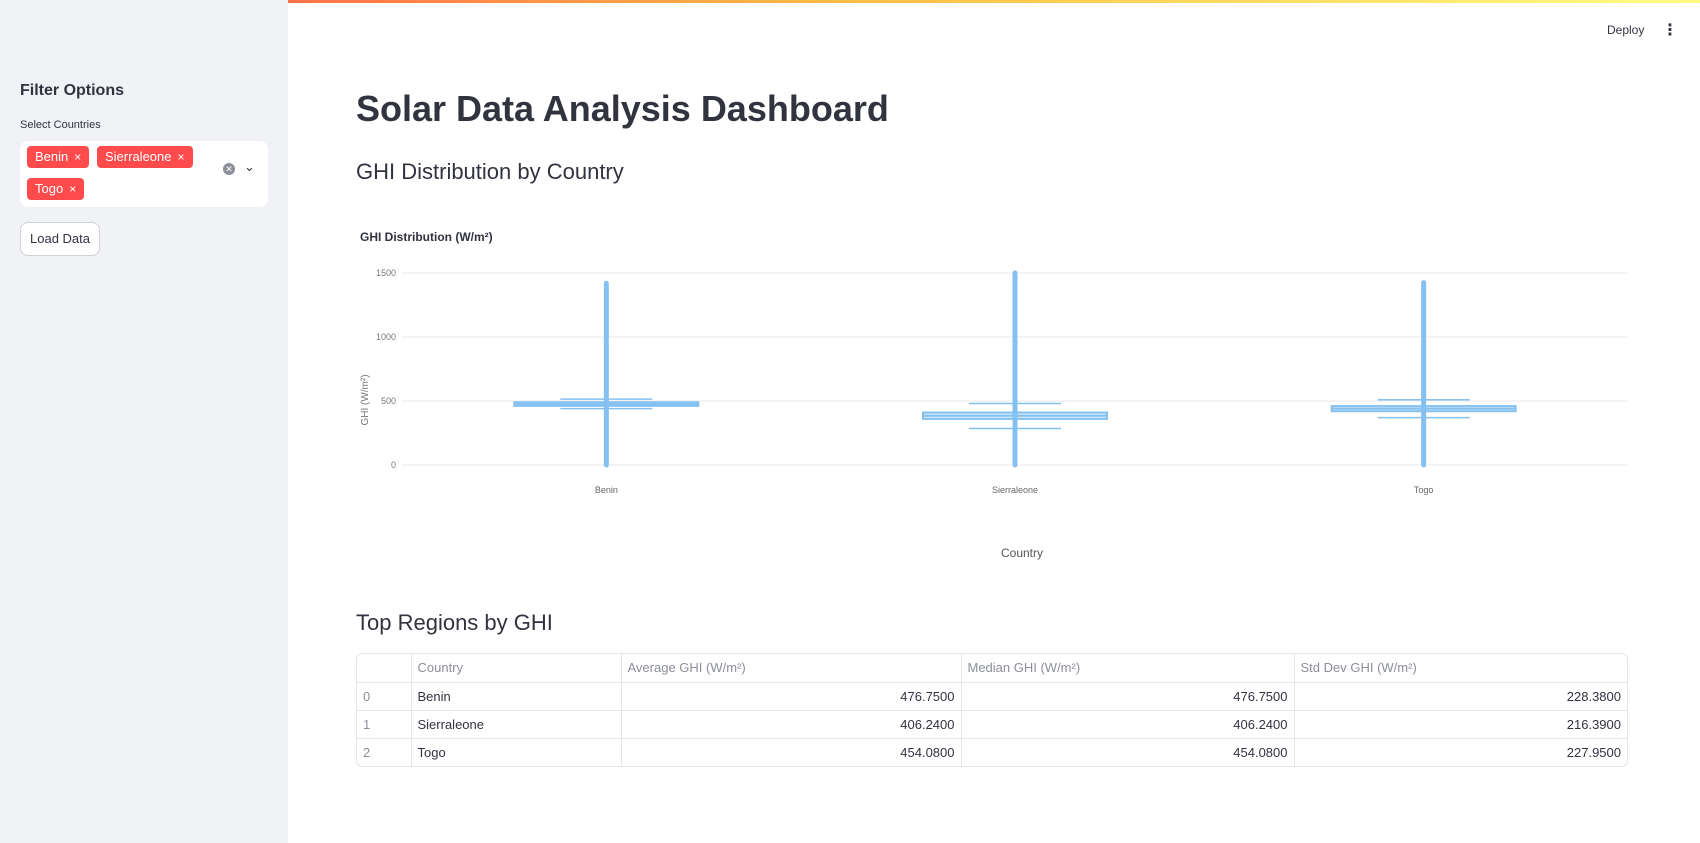 The image size is (1700, 843). What do you see at coordinates (1423, 374) in the screenshot?
I see `box-togo` at bounding box center [1423, 374].